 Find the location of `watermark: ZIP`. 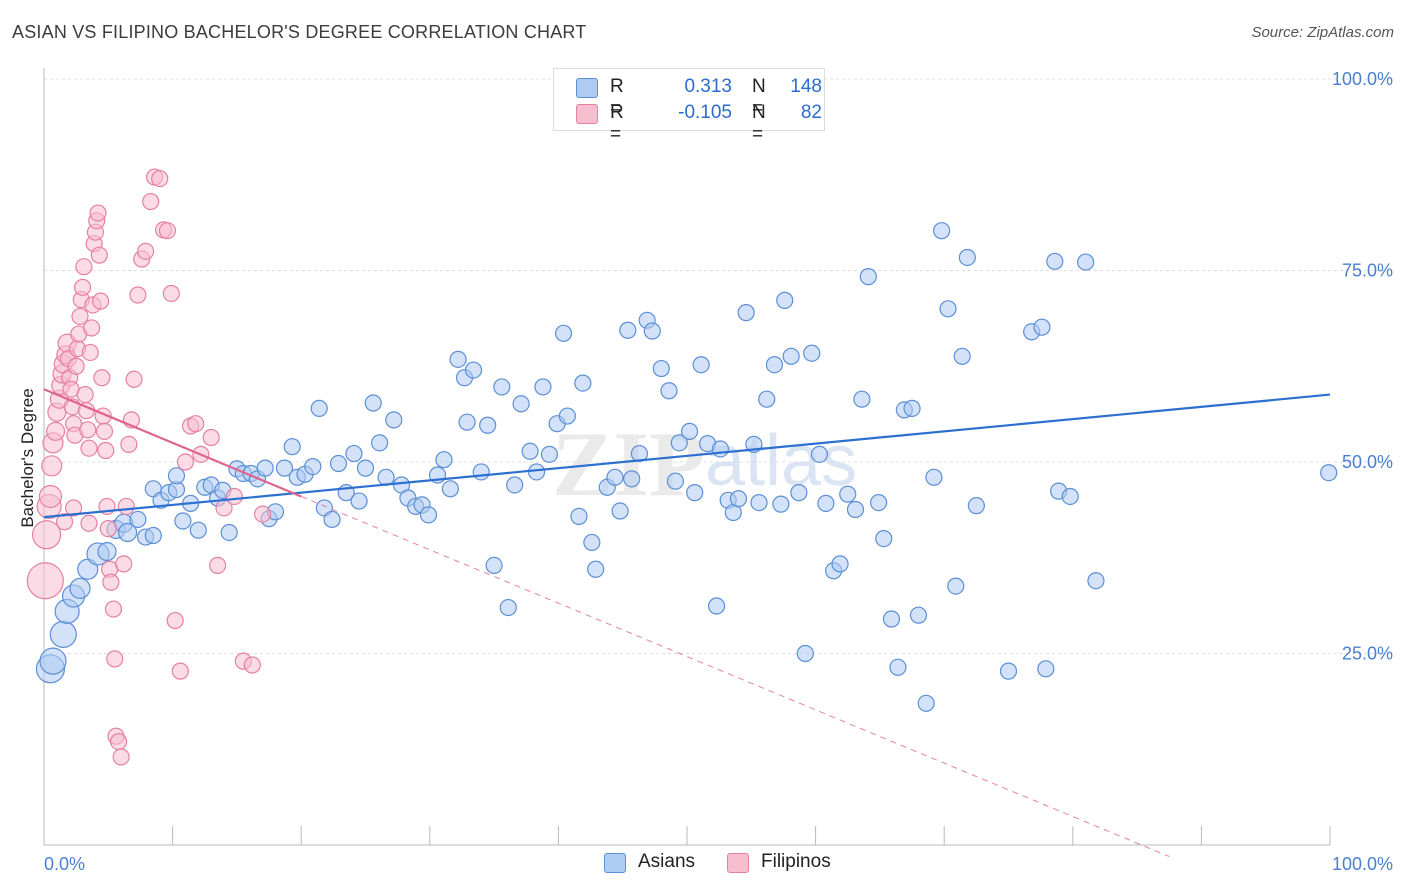

watermark: ZIP is located at coordinates (628, 464).